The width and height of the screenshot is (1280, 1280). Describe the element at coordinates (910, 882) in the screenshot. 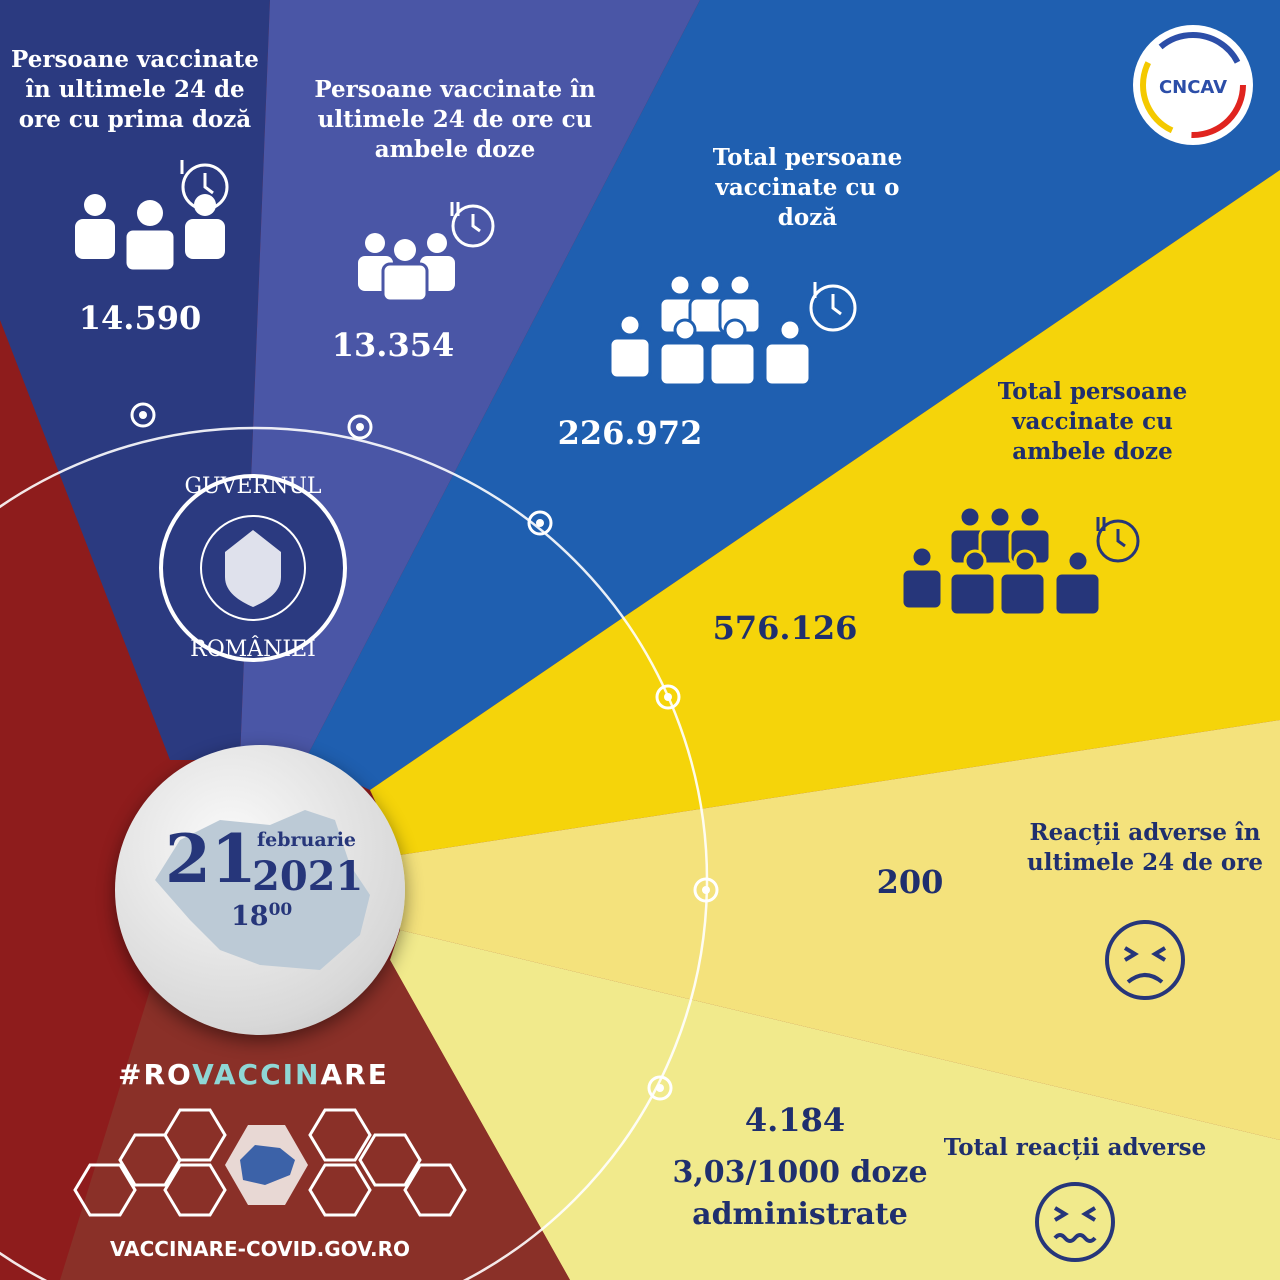

I see `stat-value-adverse-24h: 200` at that location.